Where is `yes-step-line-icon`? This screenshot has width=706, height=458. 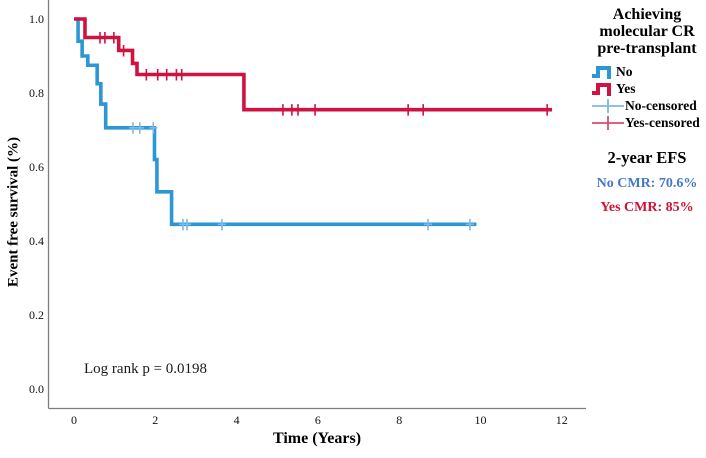
yes-step-line-icon is located at coordinates (603, 89).